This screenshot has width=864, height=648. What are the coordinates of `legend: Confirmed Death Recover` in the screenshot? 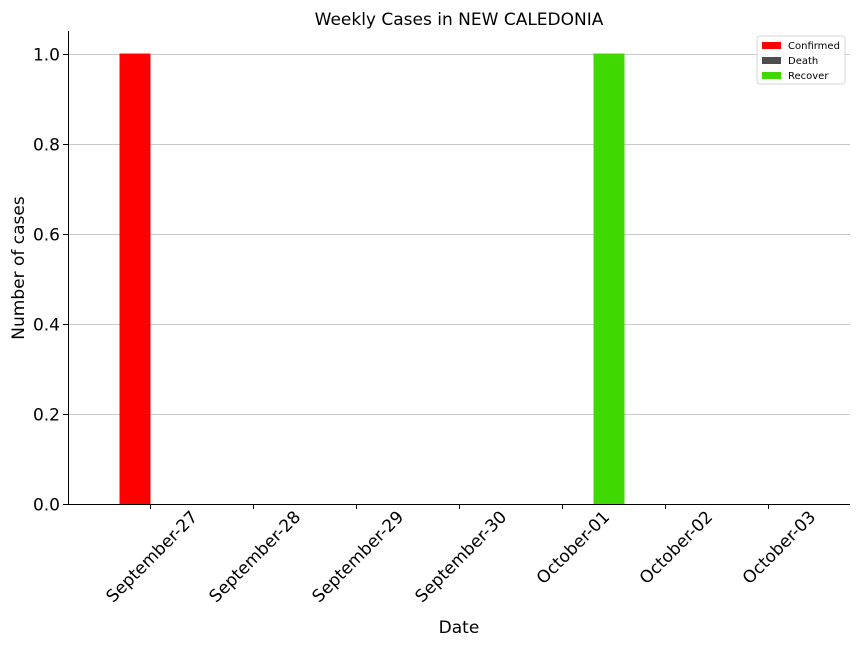 It's located at (801, 60).